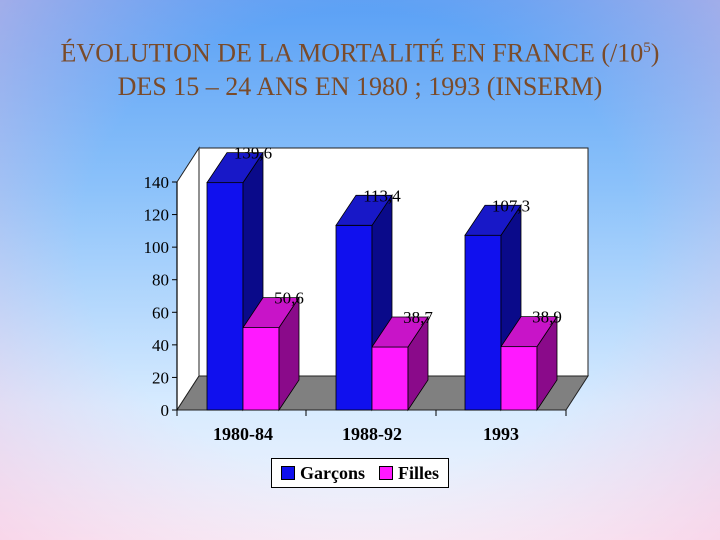 The height and width of the screenshot is (540, 720). Describe the element at coordinates (288, 473) in the screenshot. I see `legend-swatch-garcons` at that location.